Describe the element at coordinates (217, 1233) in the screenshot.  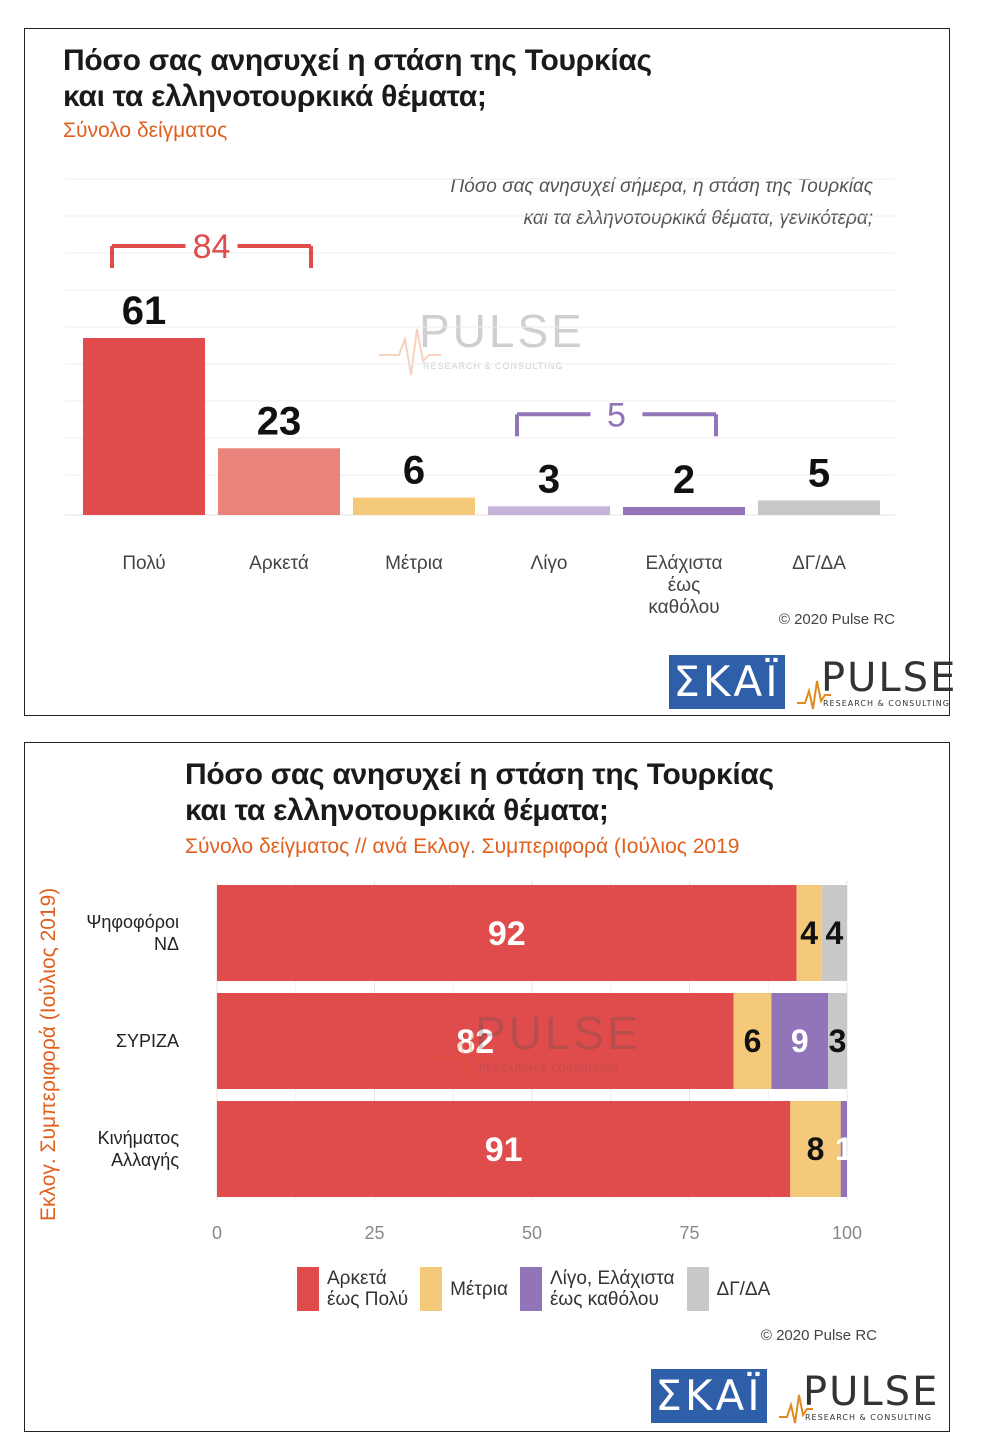
I see `x-tick-label: 0` at that location.